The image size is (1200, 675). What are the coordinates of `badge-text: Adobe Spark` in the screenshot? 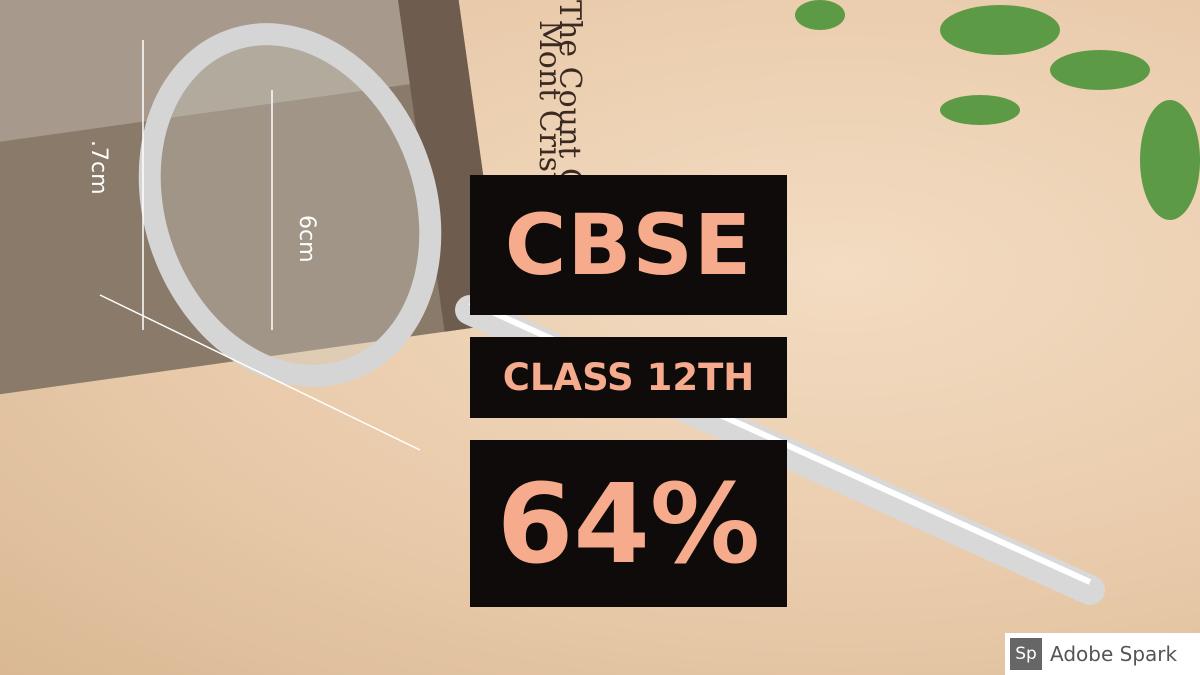 It's located at (1114, 654).